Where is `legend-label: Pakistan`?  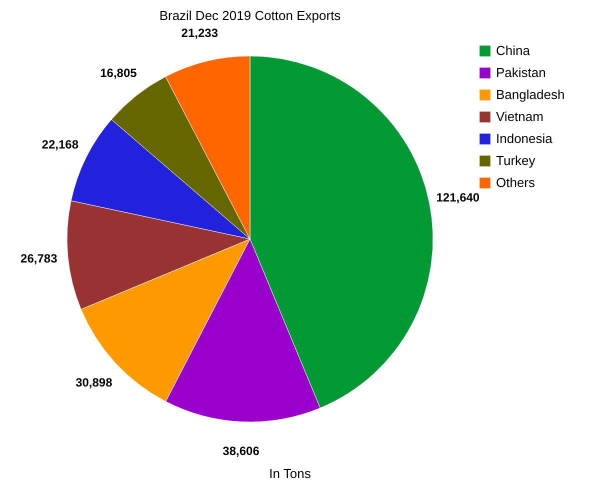
legend-label: Pakistan is located at coordinates (521, 72).